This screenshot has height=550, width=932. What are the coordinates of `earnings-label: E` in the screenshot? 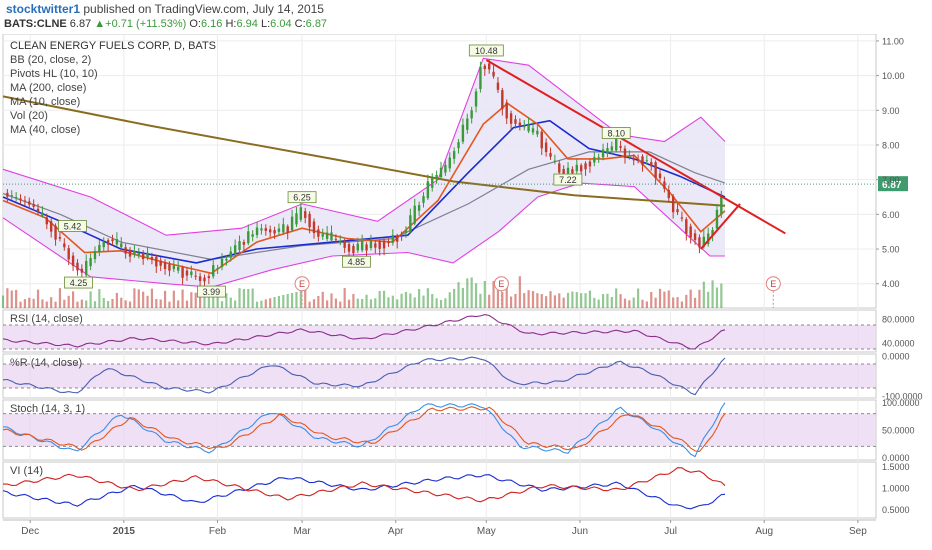 It's located at (773, 284).